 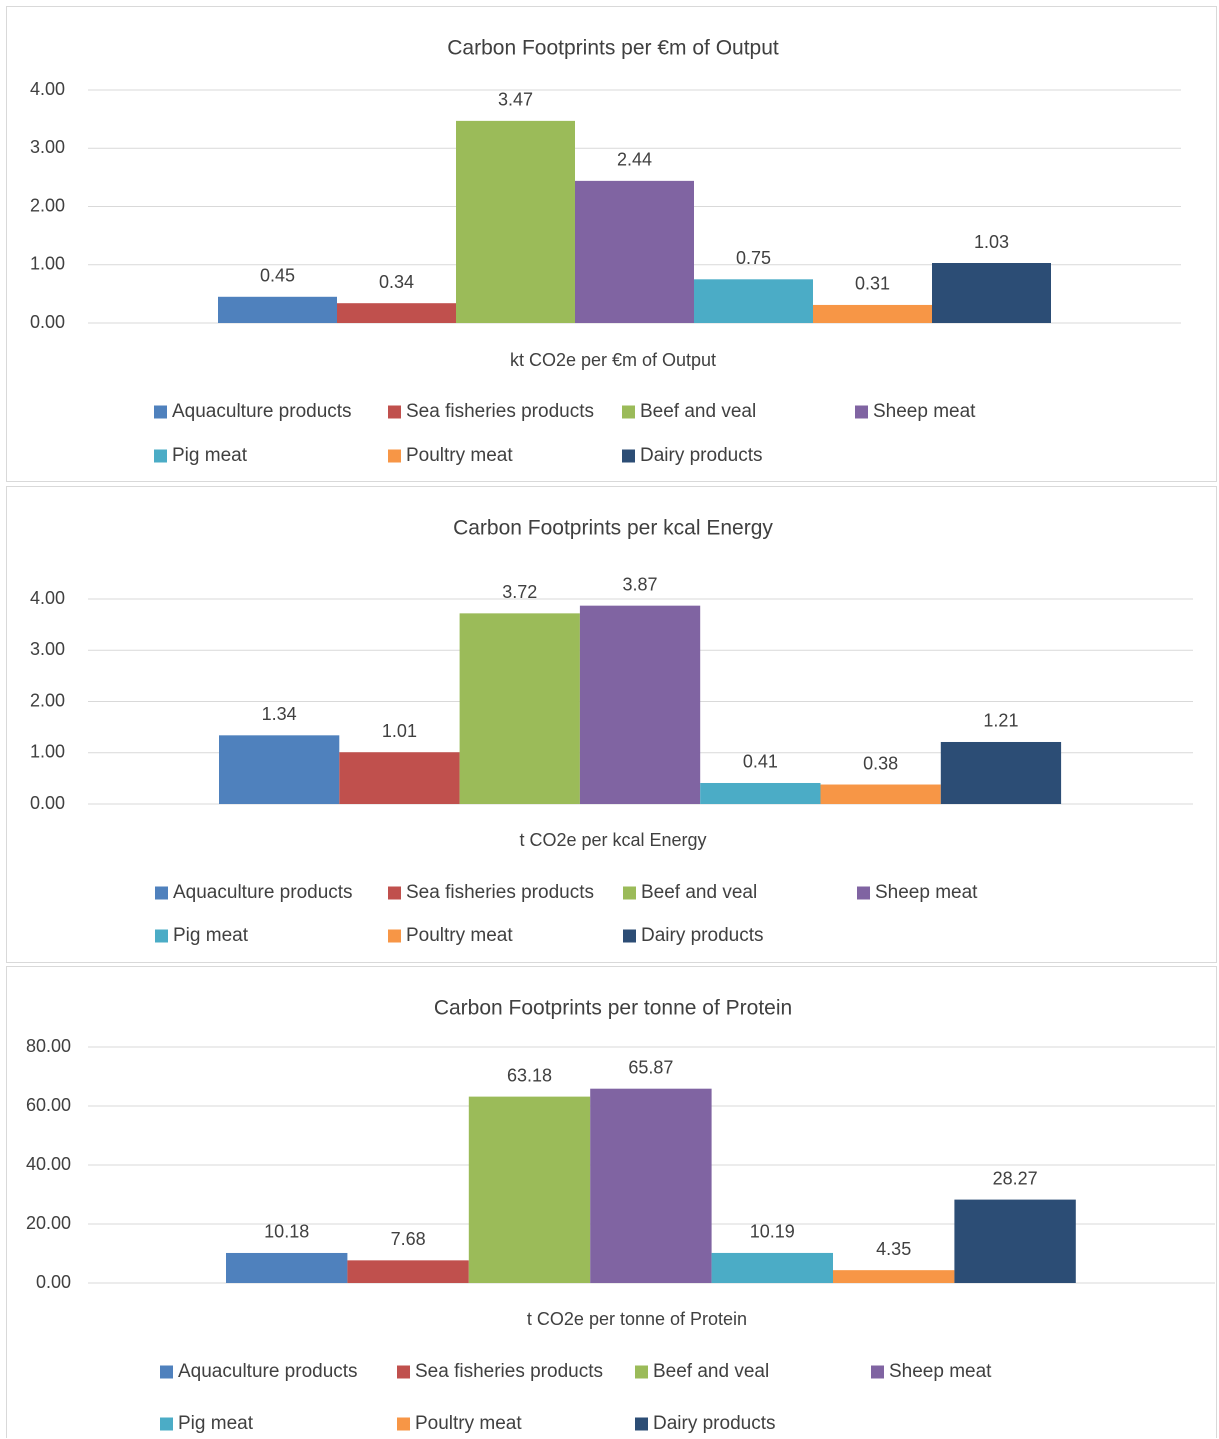 I want to click on data-label: 1.34, so click(x=279, y=714).